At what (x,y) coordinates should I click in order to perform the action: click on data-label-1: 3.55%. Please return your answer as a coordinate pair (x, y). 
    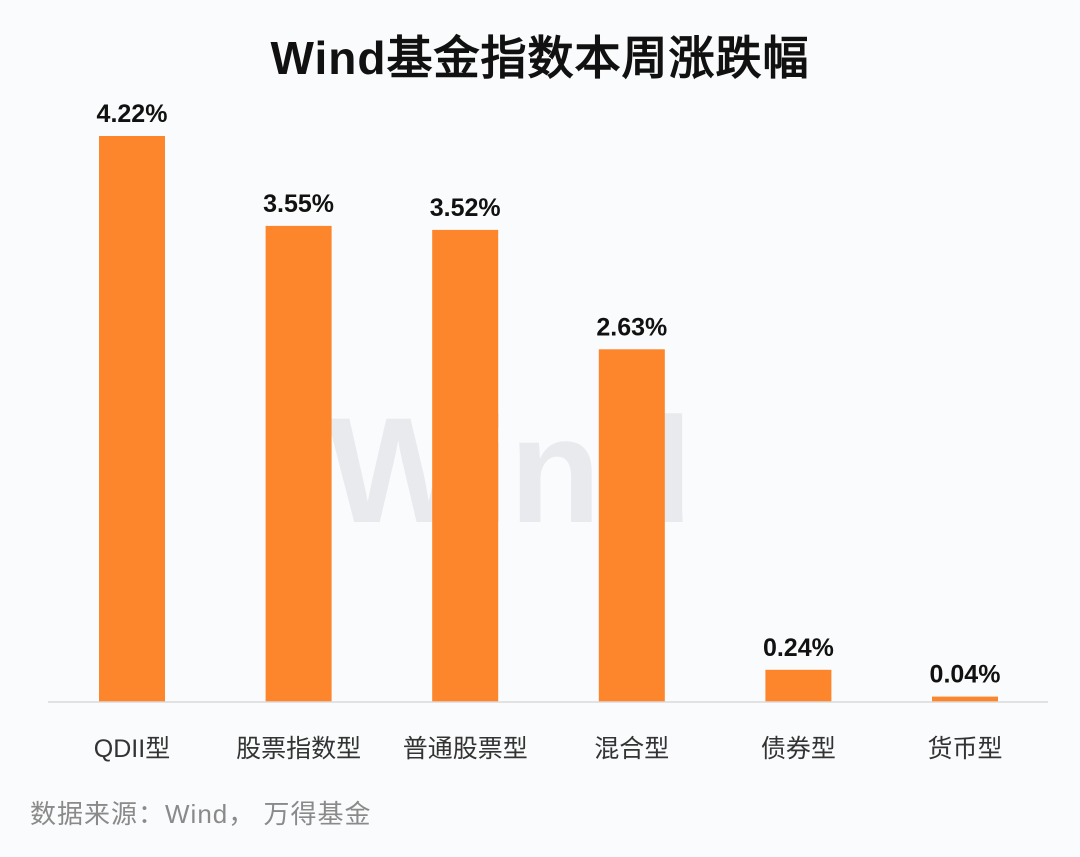
    Looking at the image, I should click on (298, 204).